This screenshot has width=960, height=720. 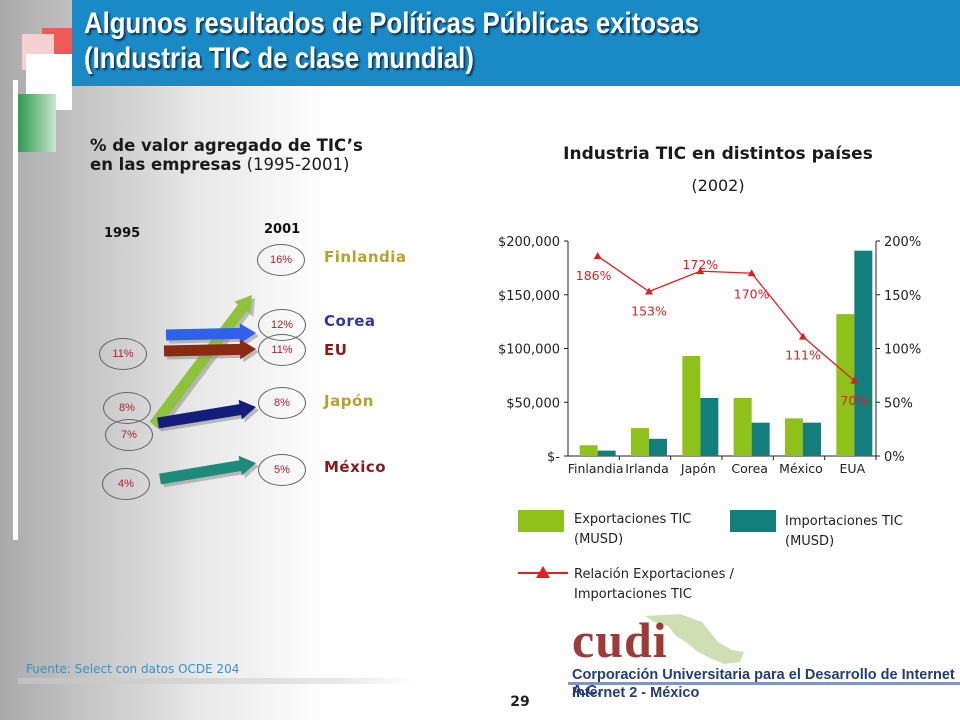 I want to click on ratio-data-label: 153%, so click(x=649, y=311).